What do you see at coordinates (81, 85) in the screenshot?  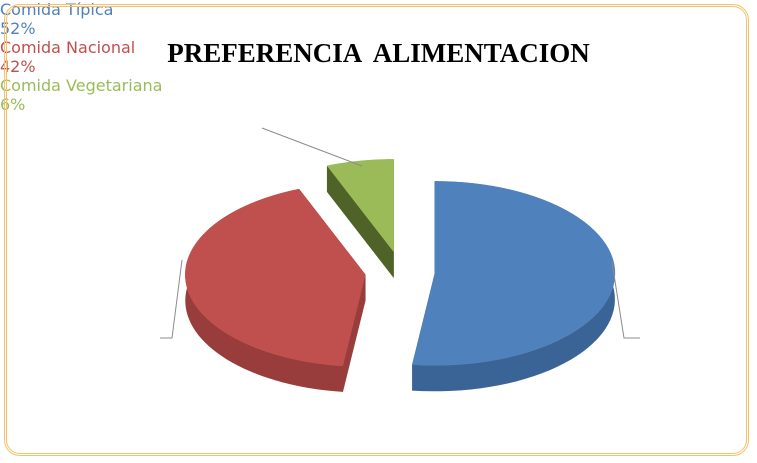 I see `label-category: Comida Vegetariana` at bounding box center [81, 85].